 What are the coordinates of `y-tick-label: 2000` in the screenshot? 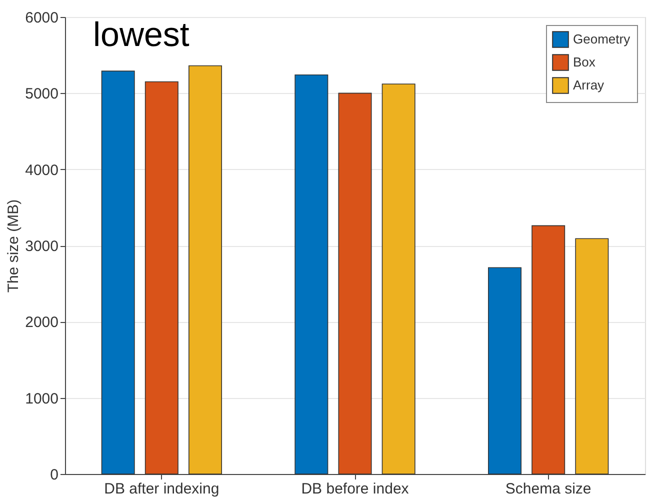 It's located at (41, 323).